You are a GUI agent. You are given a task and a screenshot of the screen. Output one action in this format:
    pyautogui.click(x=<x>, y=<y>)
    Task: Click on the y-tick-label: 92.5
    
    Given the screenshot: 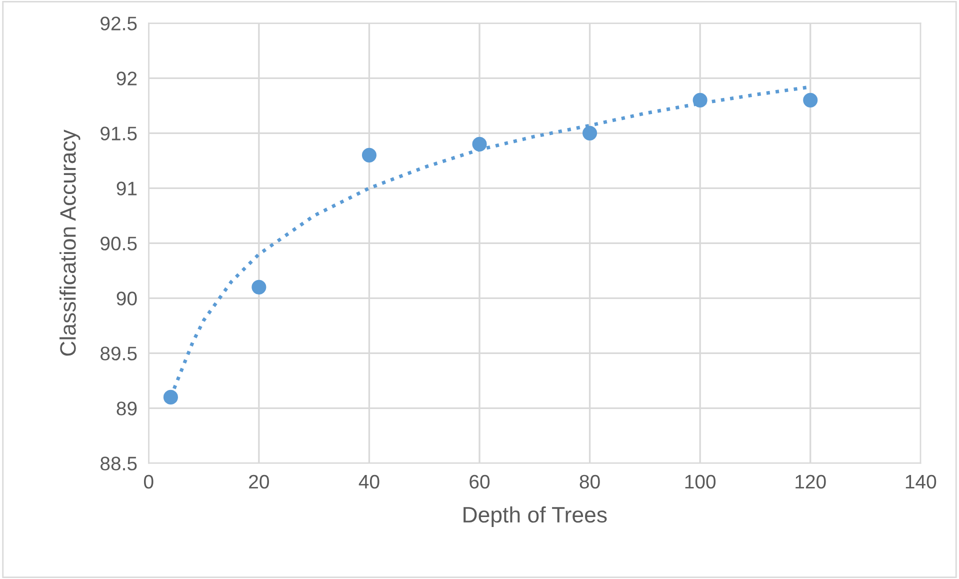 What is the action you would take?
    pyautogui.click(x=118, y=23)
    